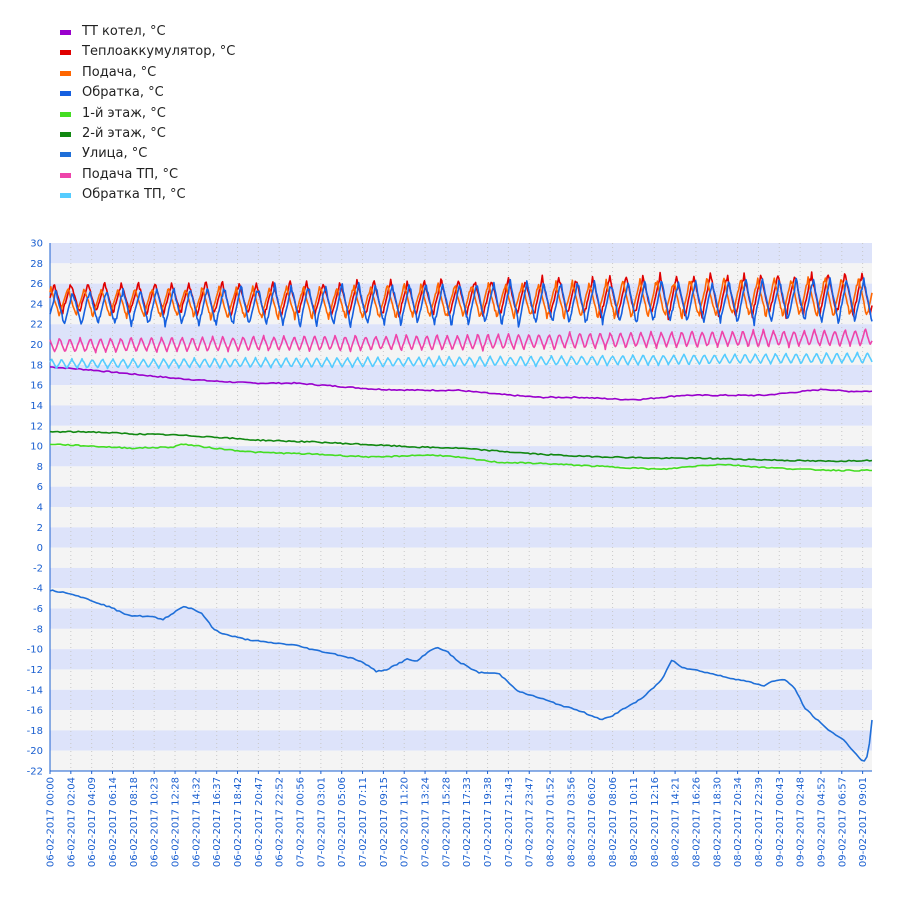 Image resolution: width=900 pixels, height=900 pixels. Describe the element at coordinates (38, 629) in the screenshot. I see `y-tick-label: -8` at that location.